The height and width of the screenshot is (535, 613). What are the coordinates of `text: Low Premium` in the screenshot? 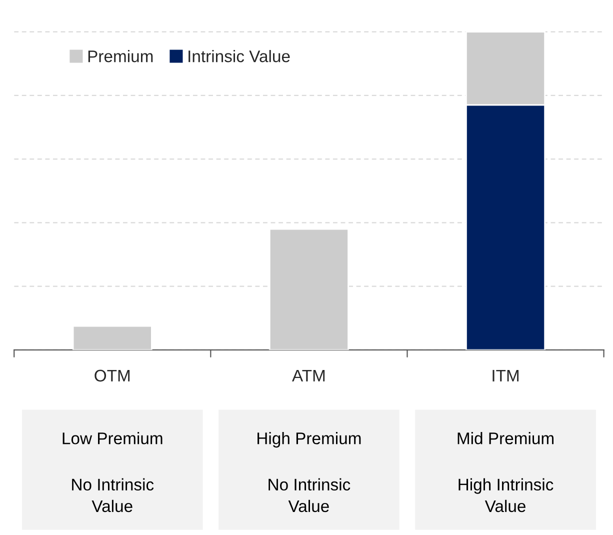 It's located at (112, 438).